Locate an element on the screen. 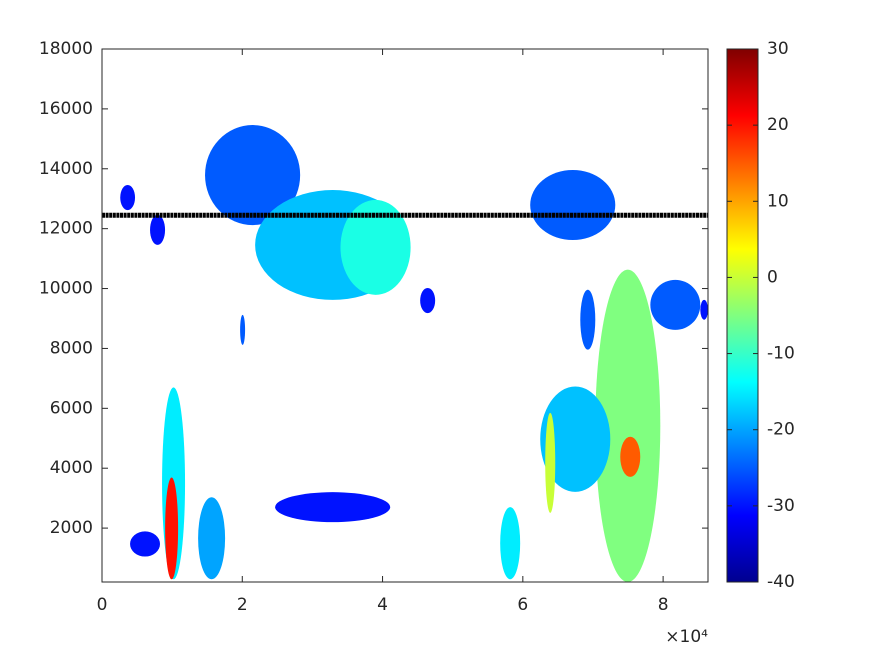 The height and width of the screenshot is (656, 875). y-tick-label: 8000 is located at coordinates (71, 348).